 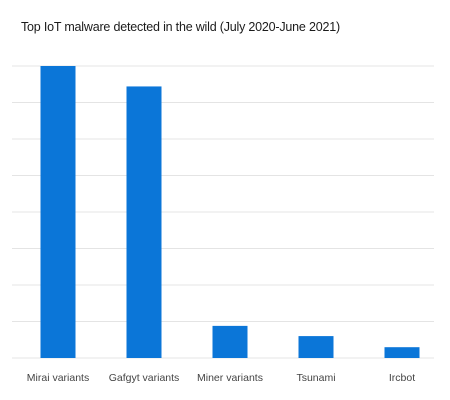 What do you see at coordinates (402, 352) in the screenshot?
I see `bar-ircbot` at bounding box center [402, 352].